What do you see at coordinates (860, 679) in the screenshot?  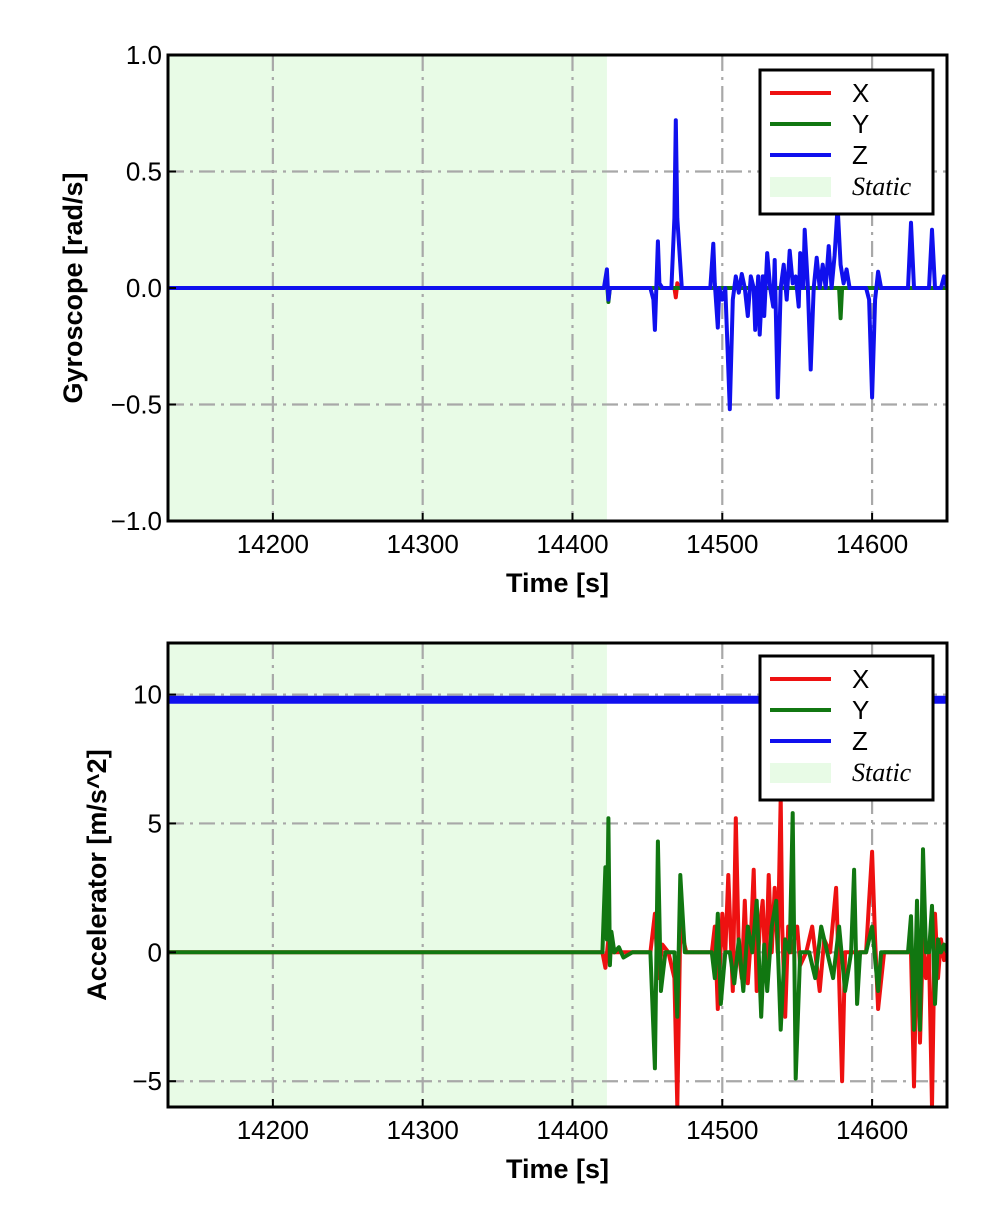 I see `legend-label-x: X` at bounding box center [860, 679].